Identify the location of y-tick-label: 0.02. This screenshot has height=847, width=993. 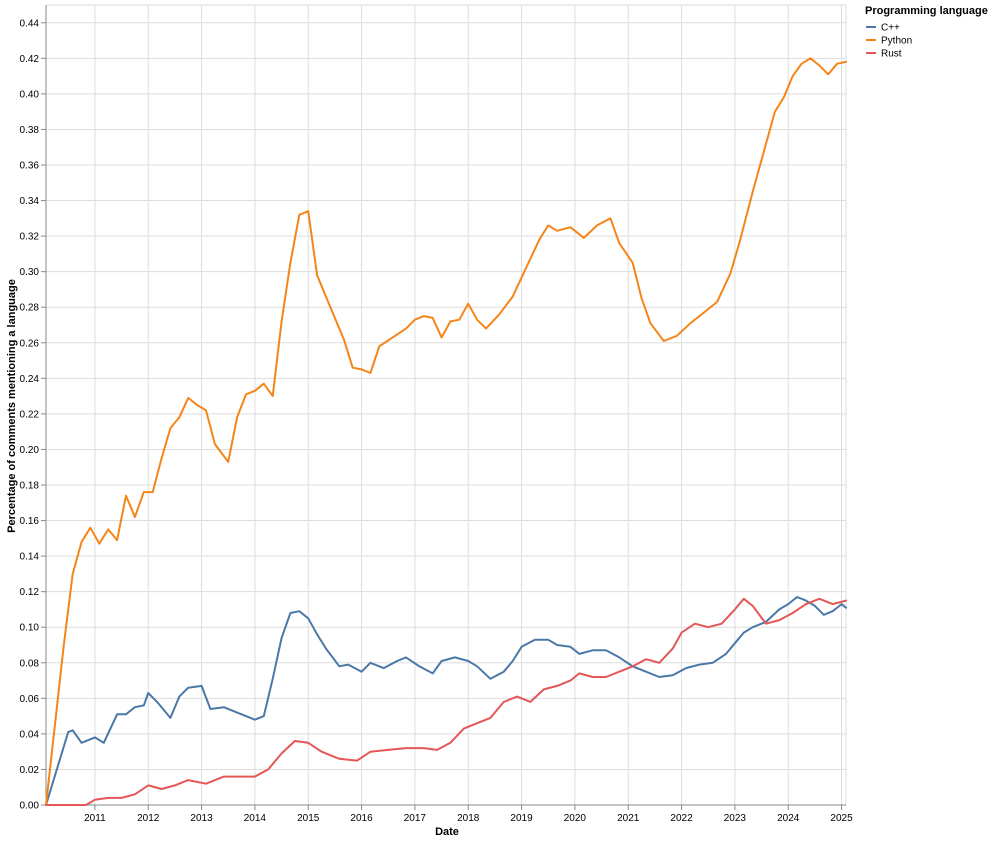
(30, 770).